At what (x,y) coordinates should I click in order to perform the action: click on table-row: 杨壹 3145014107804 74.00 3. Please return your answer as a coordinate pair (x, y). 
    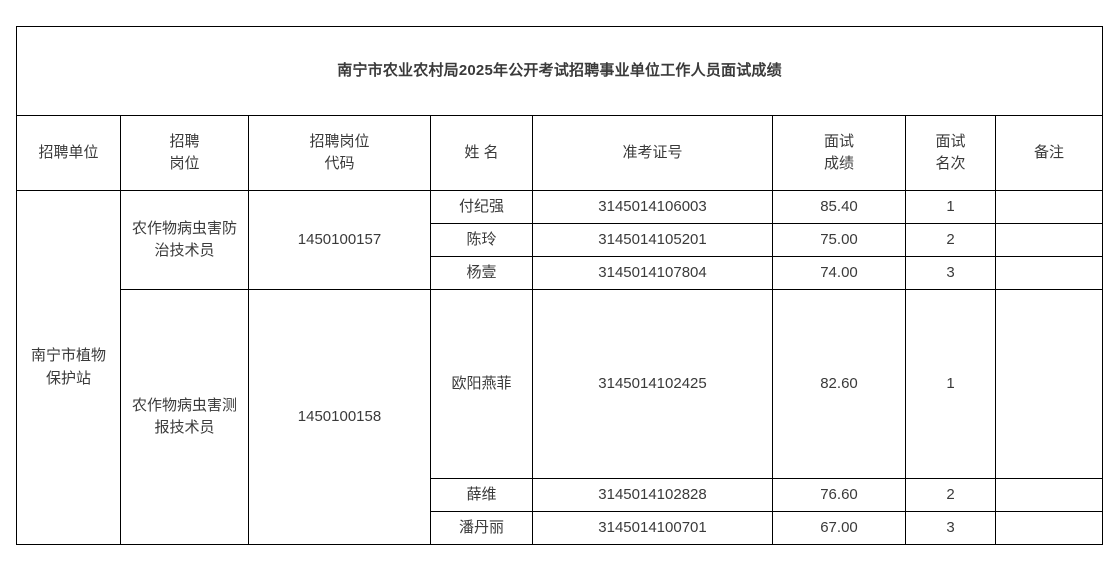
    Looking at the image, I should click on (560, 273).